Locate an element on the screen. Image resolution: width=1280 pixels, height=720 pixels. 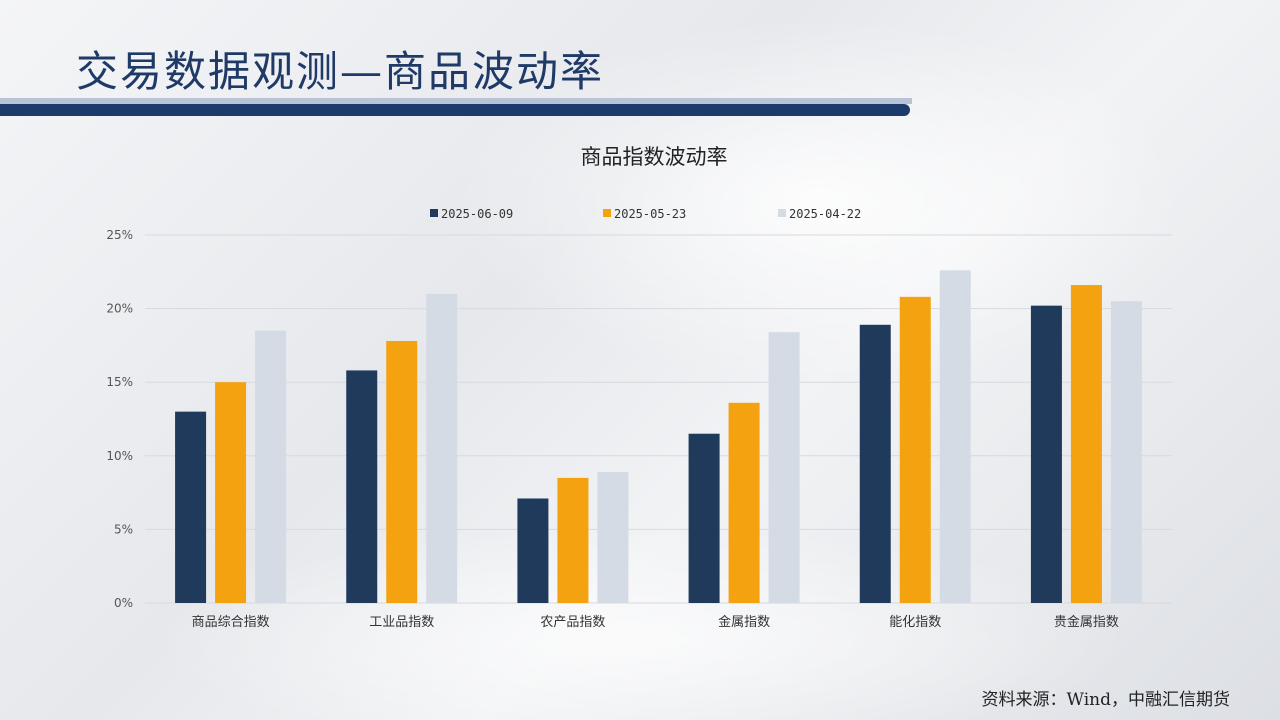
source-note: 资料来源：Wind，中融汇信期货 is located at coordinates (1105, 700).